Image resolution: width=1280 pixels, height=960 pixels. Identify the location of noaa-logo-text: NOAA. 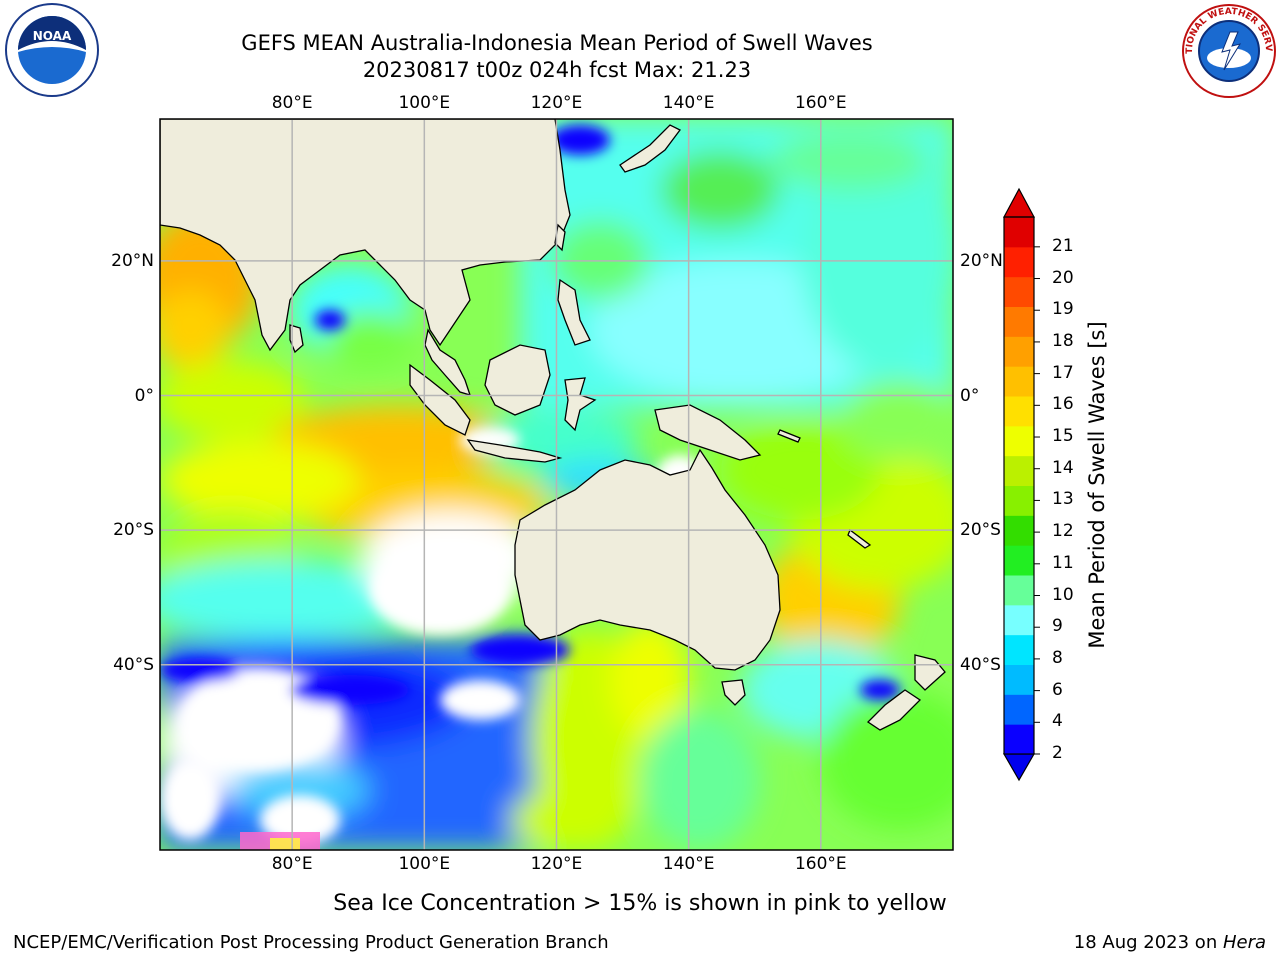
(52, 36).